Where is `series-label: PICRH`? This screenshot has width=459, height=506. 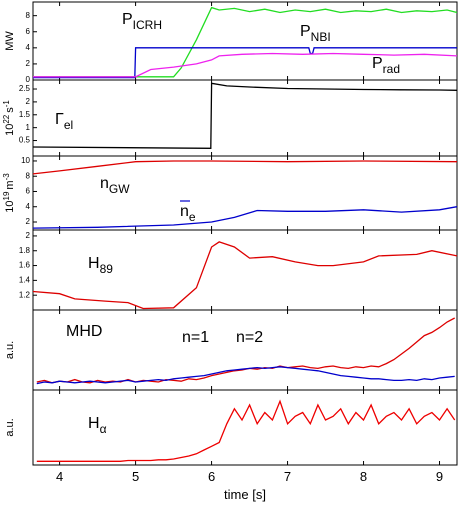 series-label: PICRH is located at coordinates (142, 21).